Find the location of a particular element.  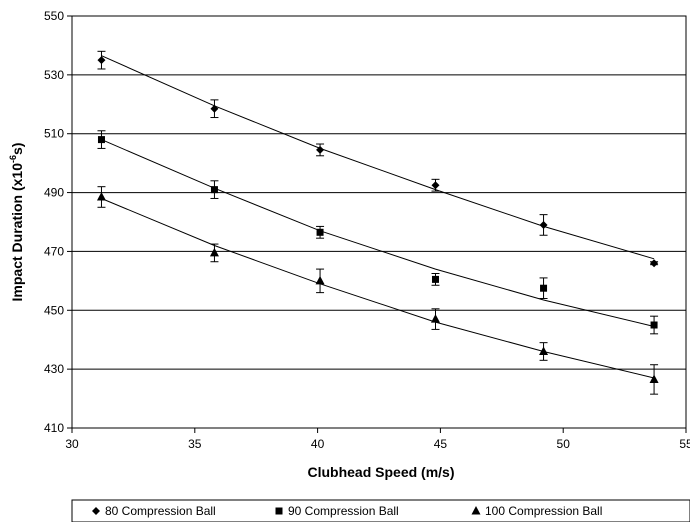

y-axis-title-unit: s) is located at coordinates (17, 149).